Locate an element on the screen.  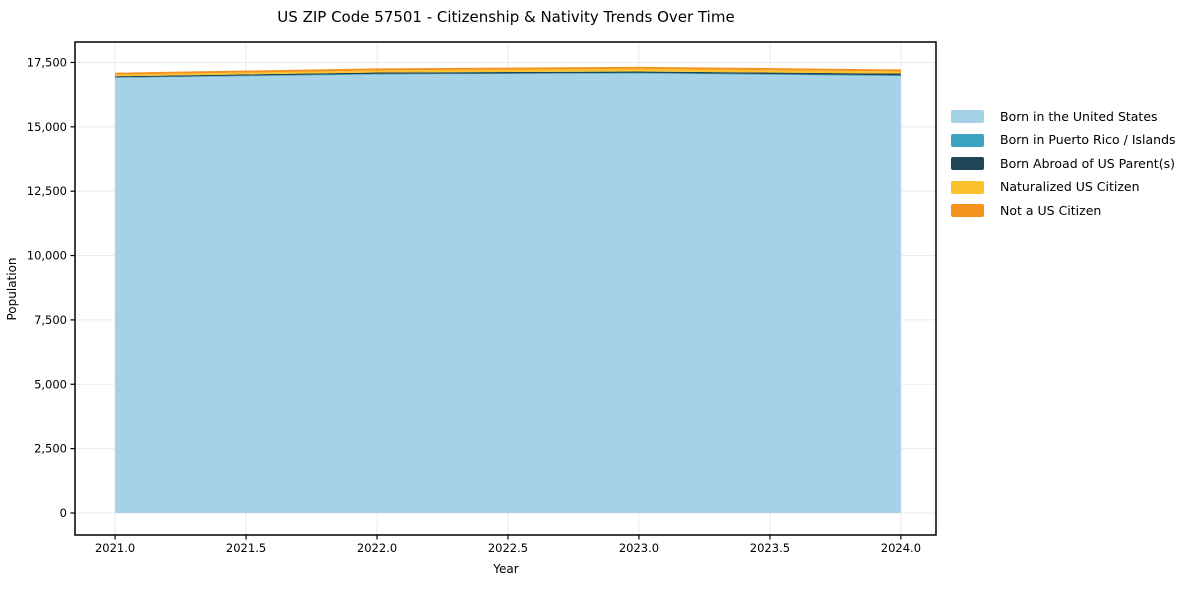
y-axis-label: Population is located at coordinates (12, 288).